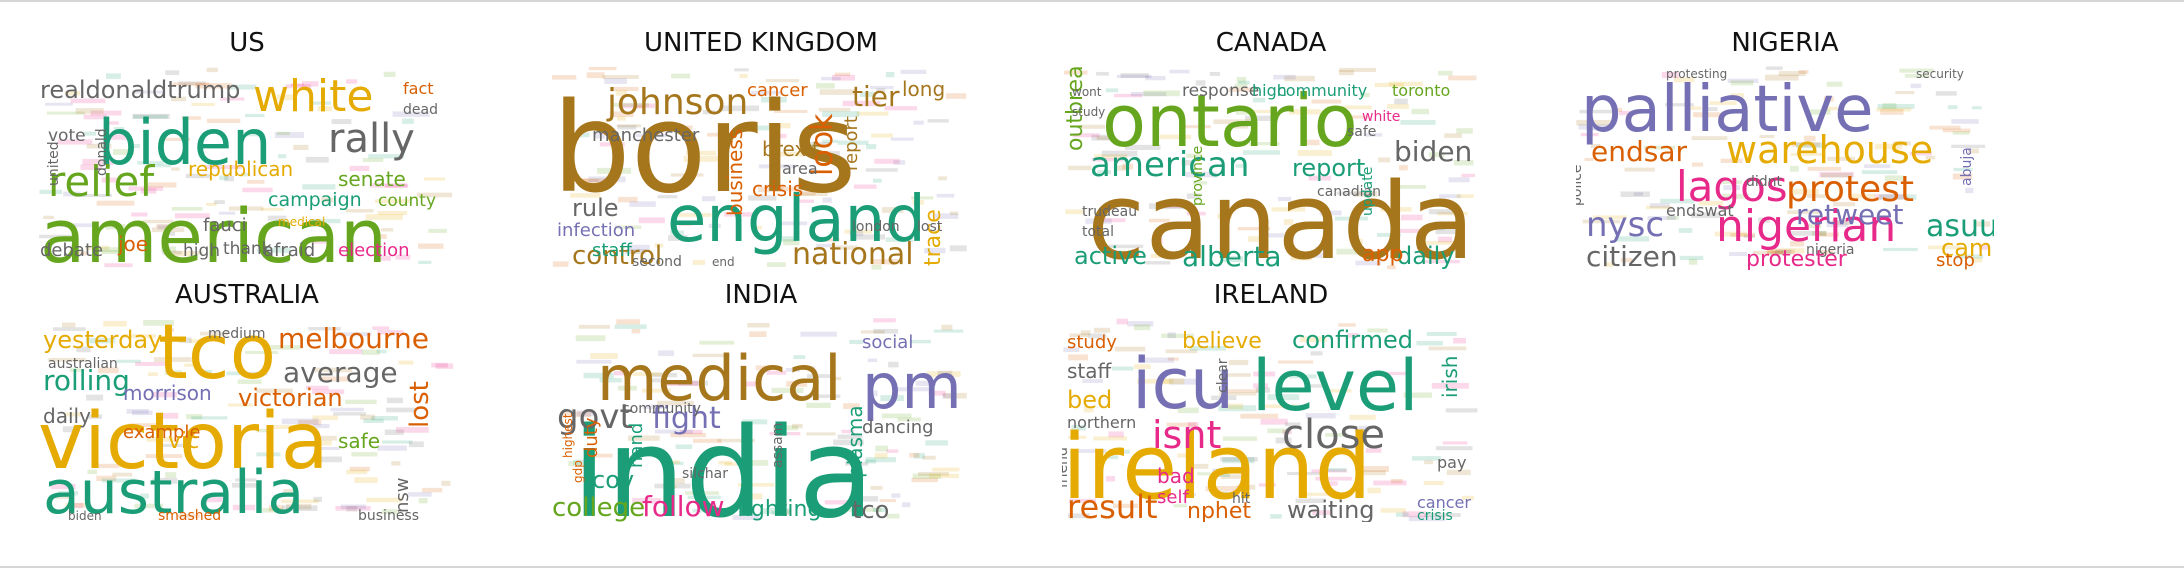 Image resolution: width=2184 pixels, height=576 pixels. I want to click on cloud-word: nysc, so click(1625, 225).